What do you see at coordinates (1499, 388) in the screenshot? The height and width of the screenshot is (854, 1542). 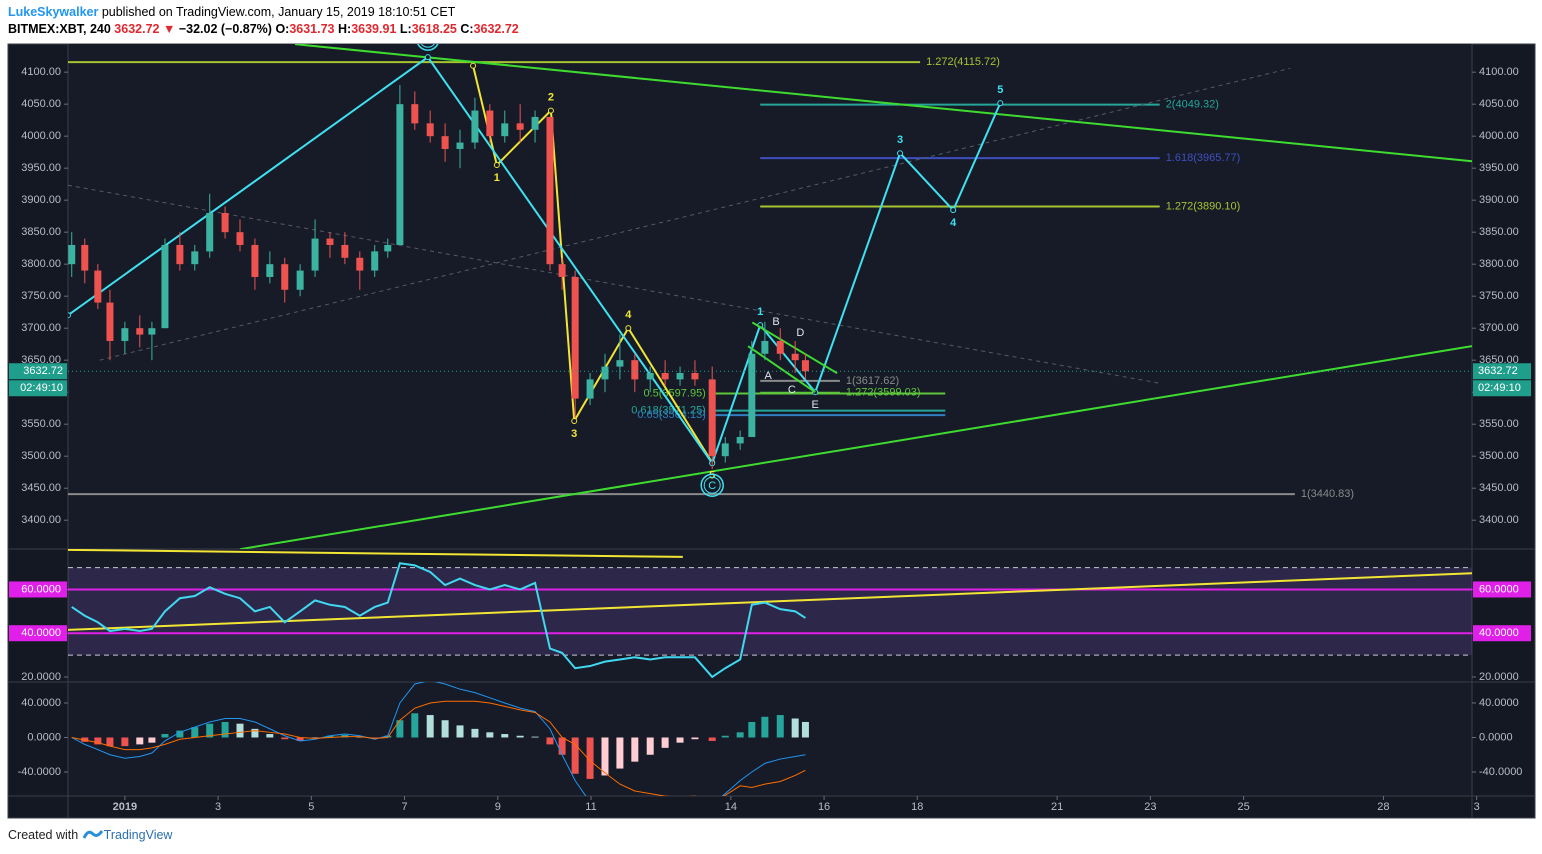 I see `countdown-label: 02:49:10` at bounding box center [1499, 388].